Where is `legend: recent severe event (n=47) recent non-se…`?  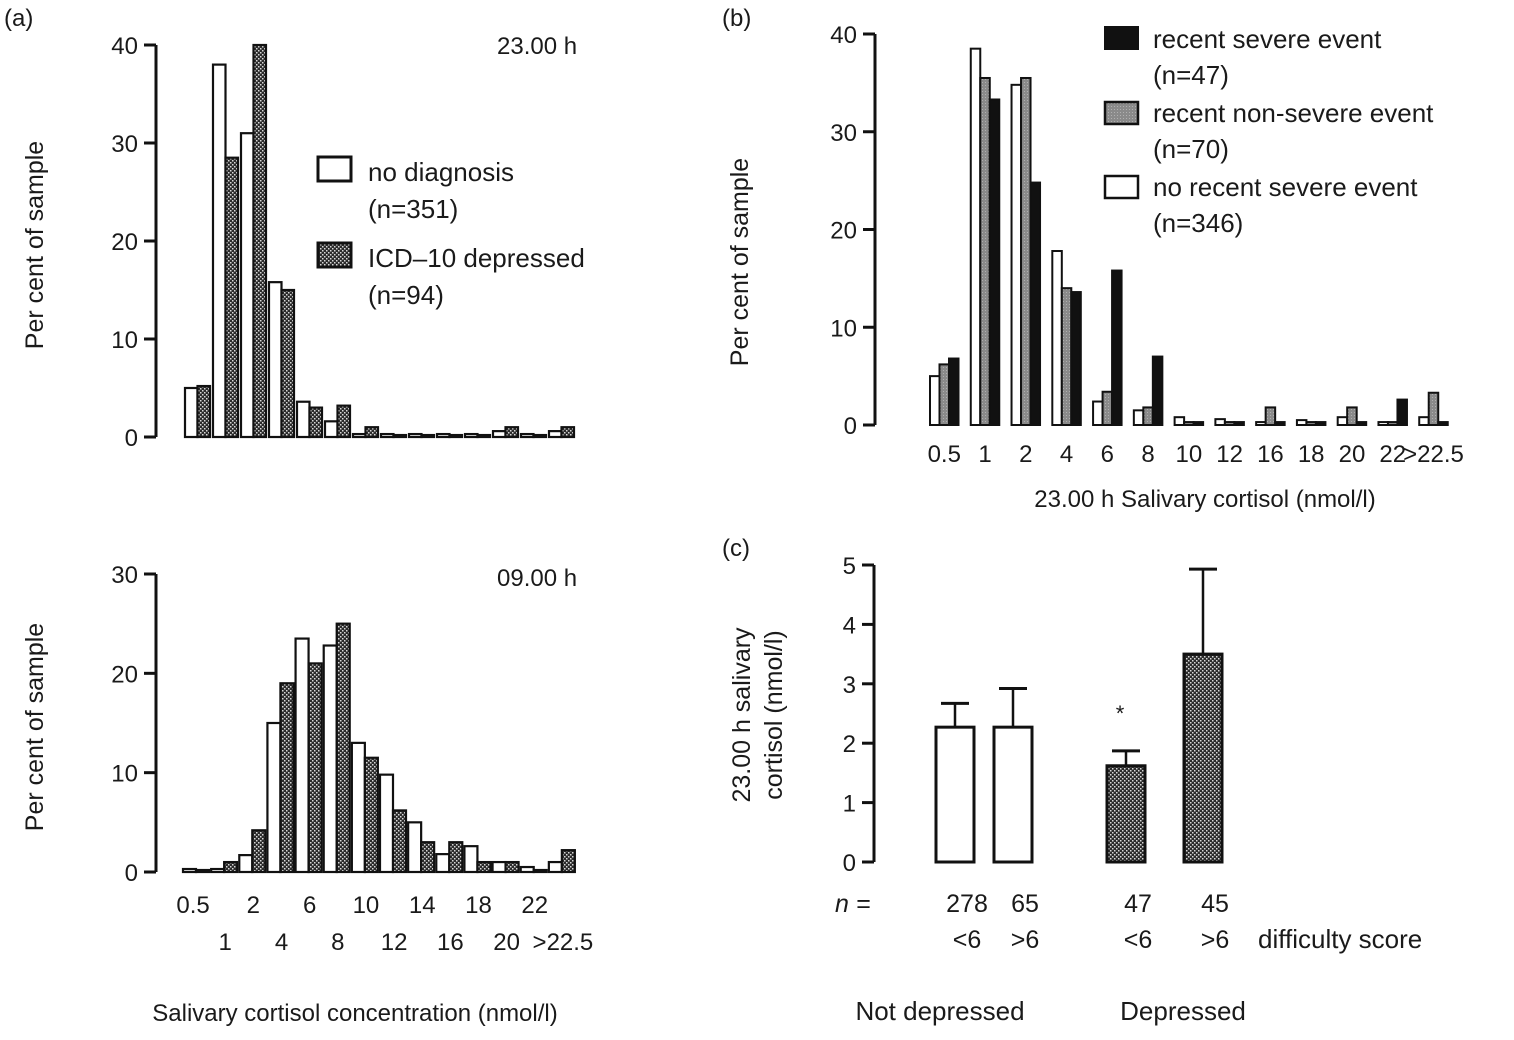
legend: recent severe event (n=47) recent non-se… is located at coordinates (1268, 131).